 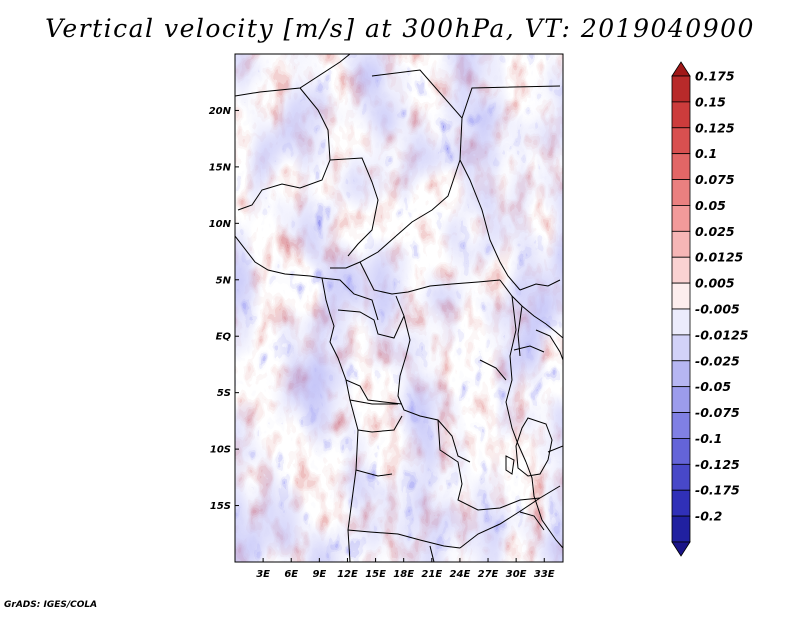 What do you see at coordinates (488, 574) in the screenshot?
I see `lon-tick-label: 27E` at bounding box center [488, 574].